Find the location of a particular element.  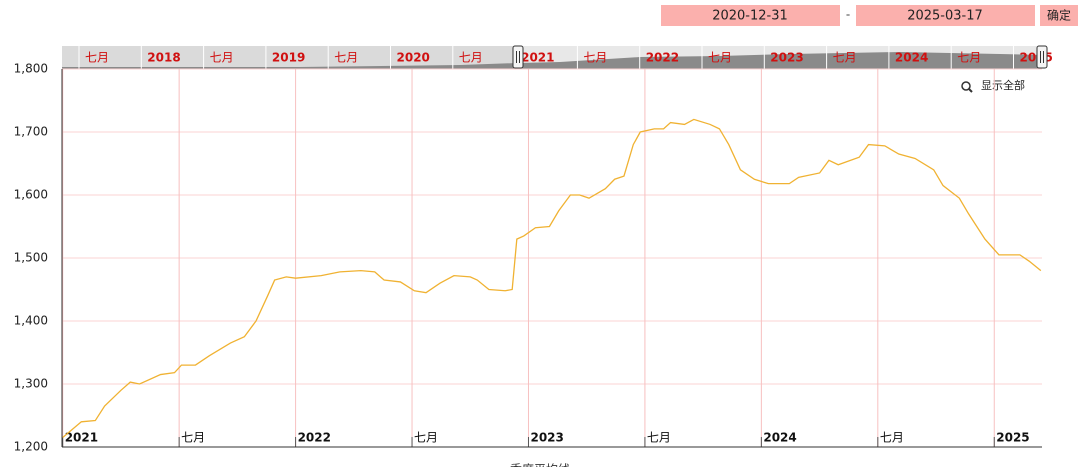

y-tick-label: 1,700 is located at coordinates (31, 132).